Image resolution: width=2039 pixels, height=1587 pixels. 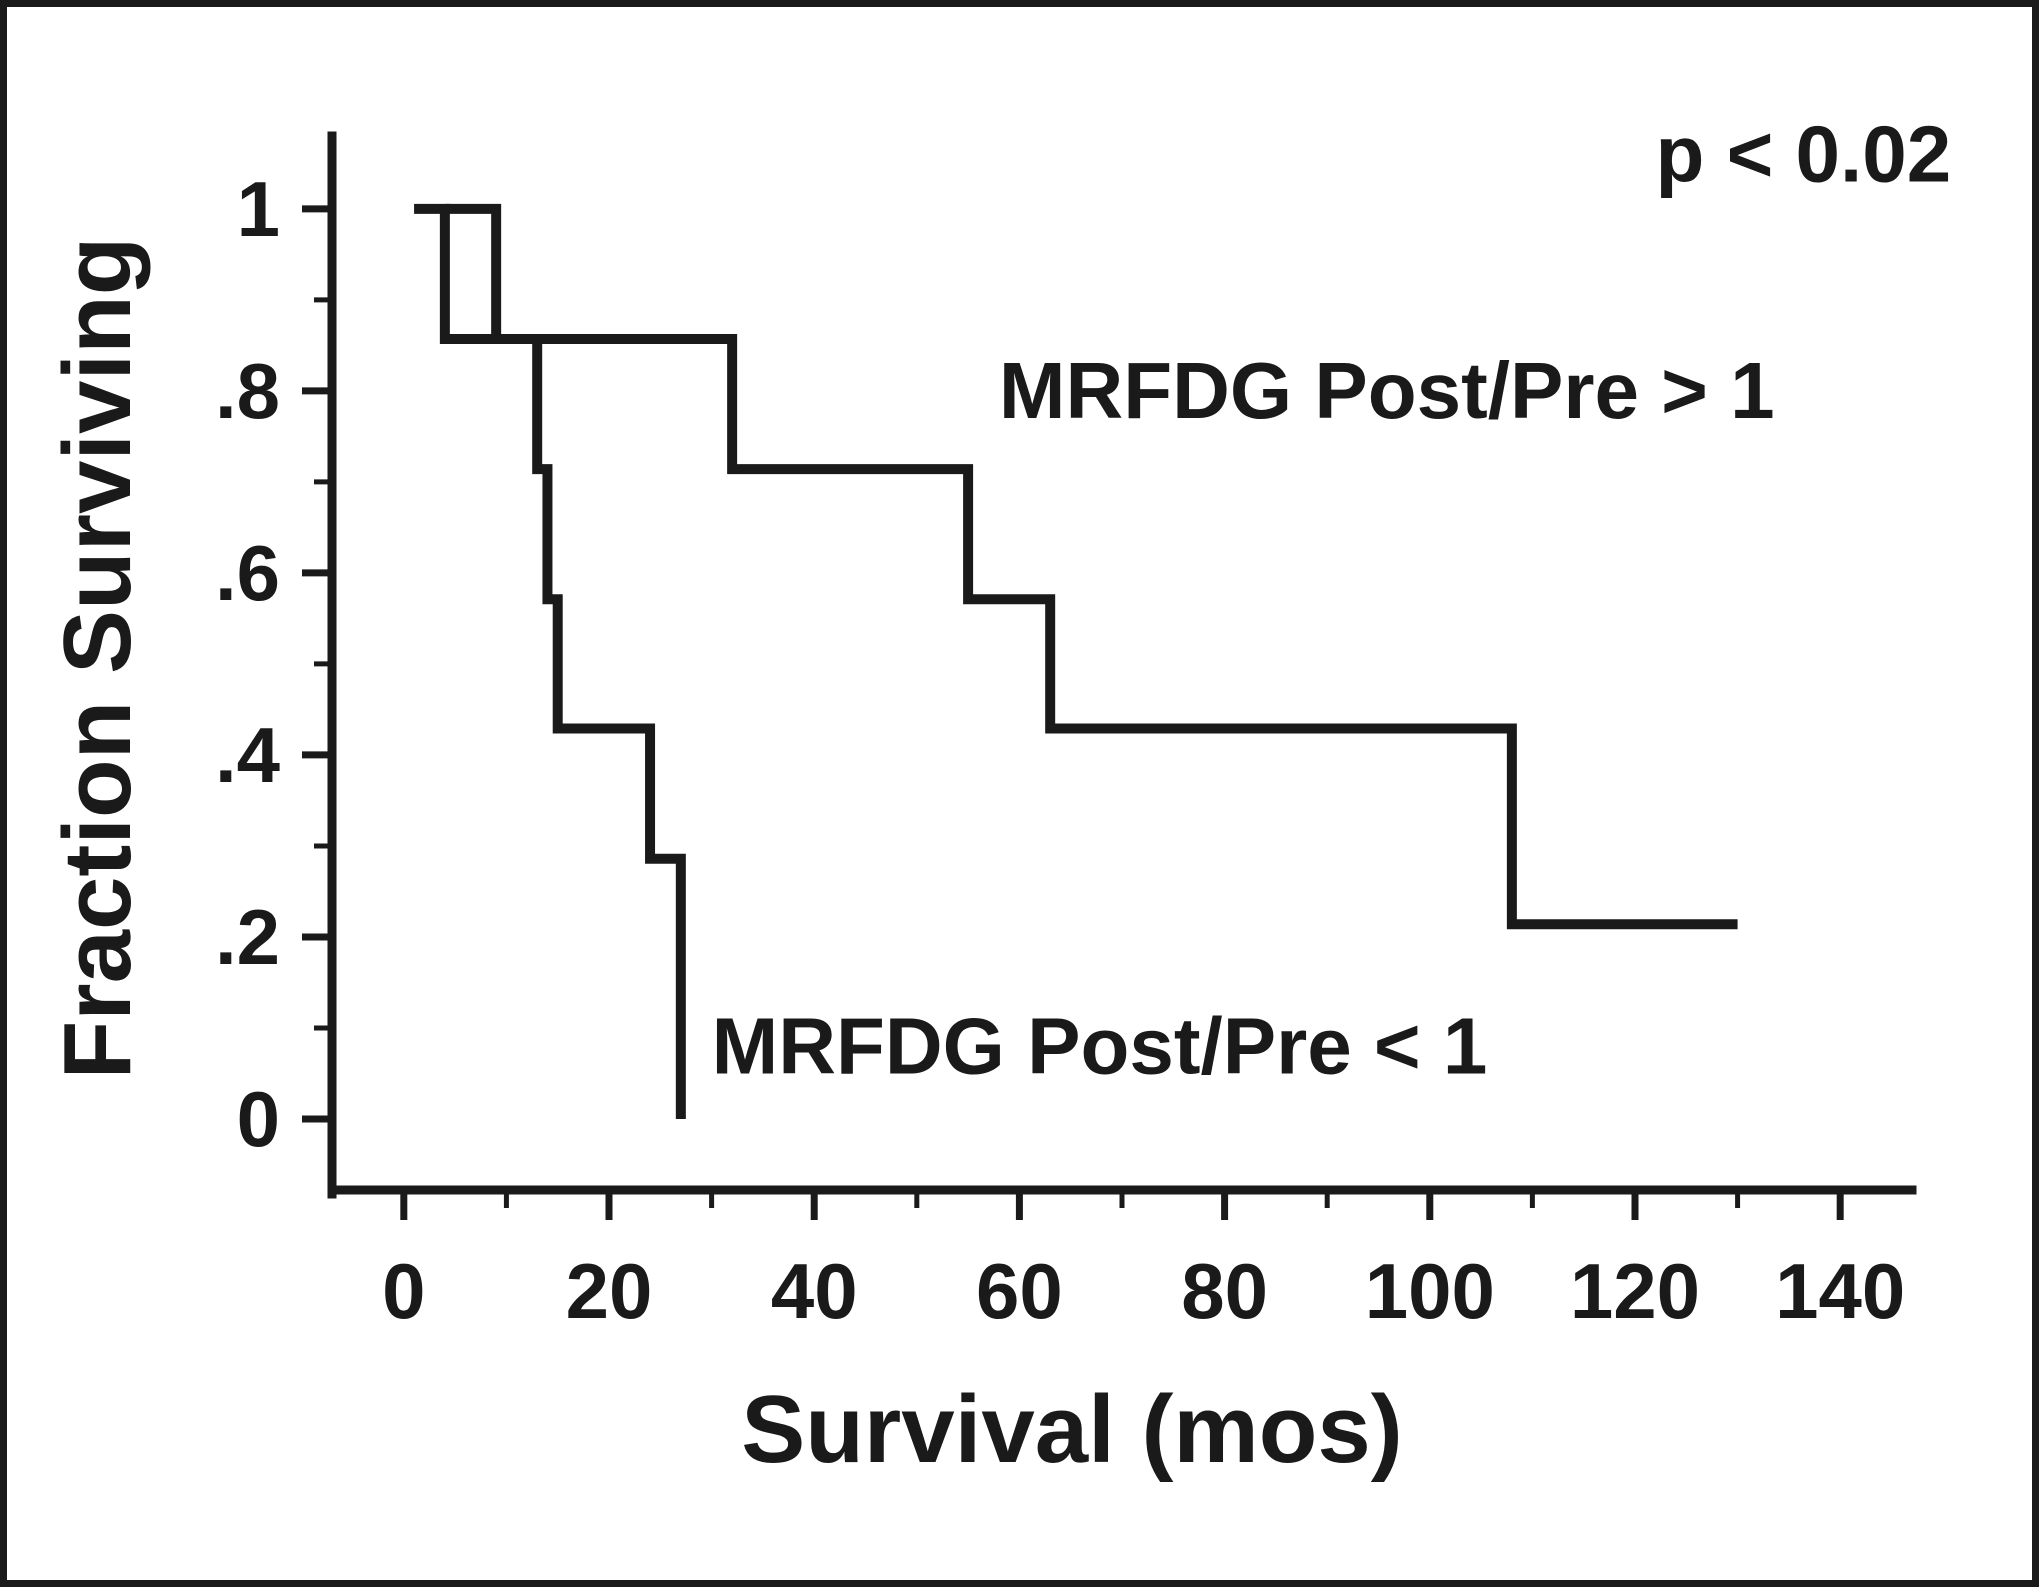 What do you see at coordinates (247, 573) in the screenshot?
I see `y-tick-label: .6` at bounding box center [247, 573].